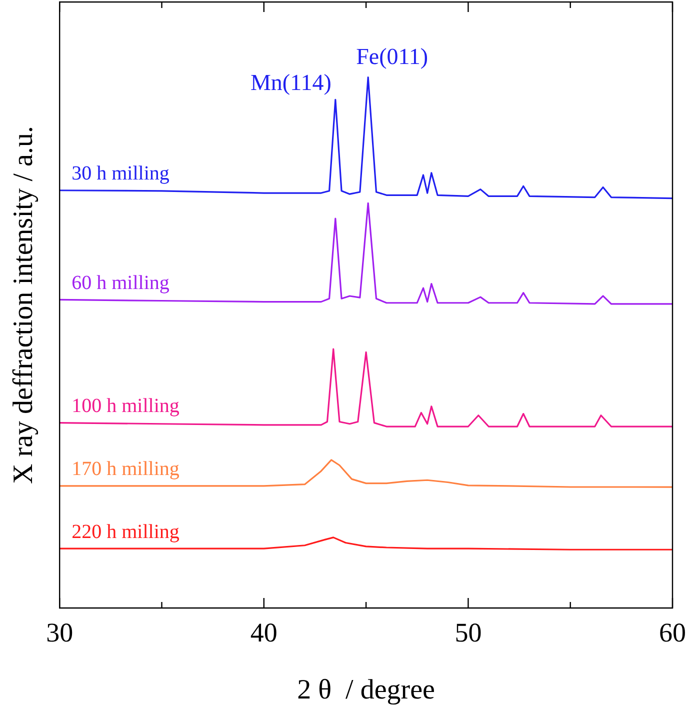  I want to click on series-label: 30 h milling, so click(121, 173).